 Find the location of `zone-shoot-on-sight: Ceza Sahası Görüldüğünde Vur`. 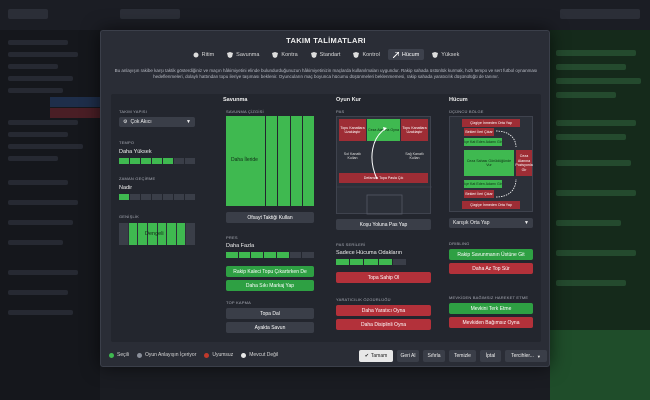

zone-shoot-on-sight: Ceza Sahası Görüldüğünde Vur is located at coordinates (489, 163).